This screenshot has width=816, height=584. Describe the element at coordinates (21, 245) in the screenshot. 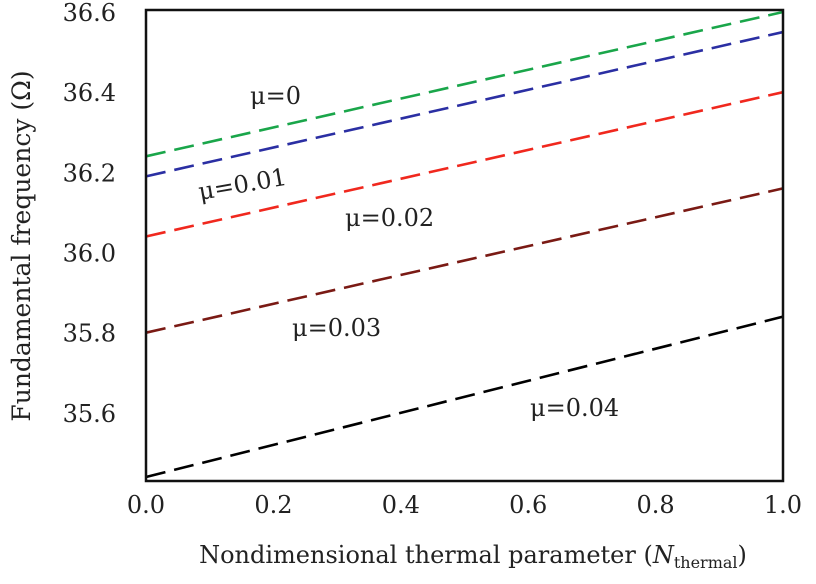

I see `y-axis-label: Fundamental frequency (Ω)` at that location.